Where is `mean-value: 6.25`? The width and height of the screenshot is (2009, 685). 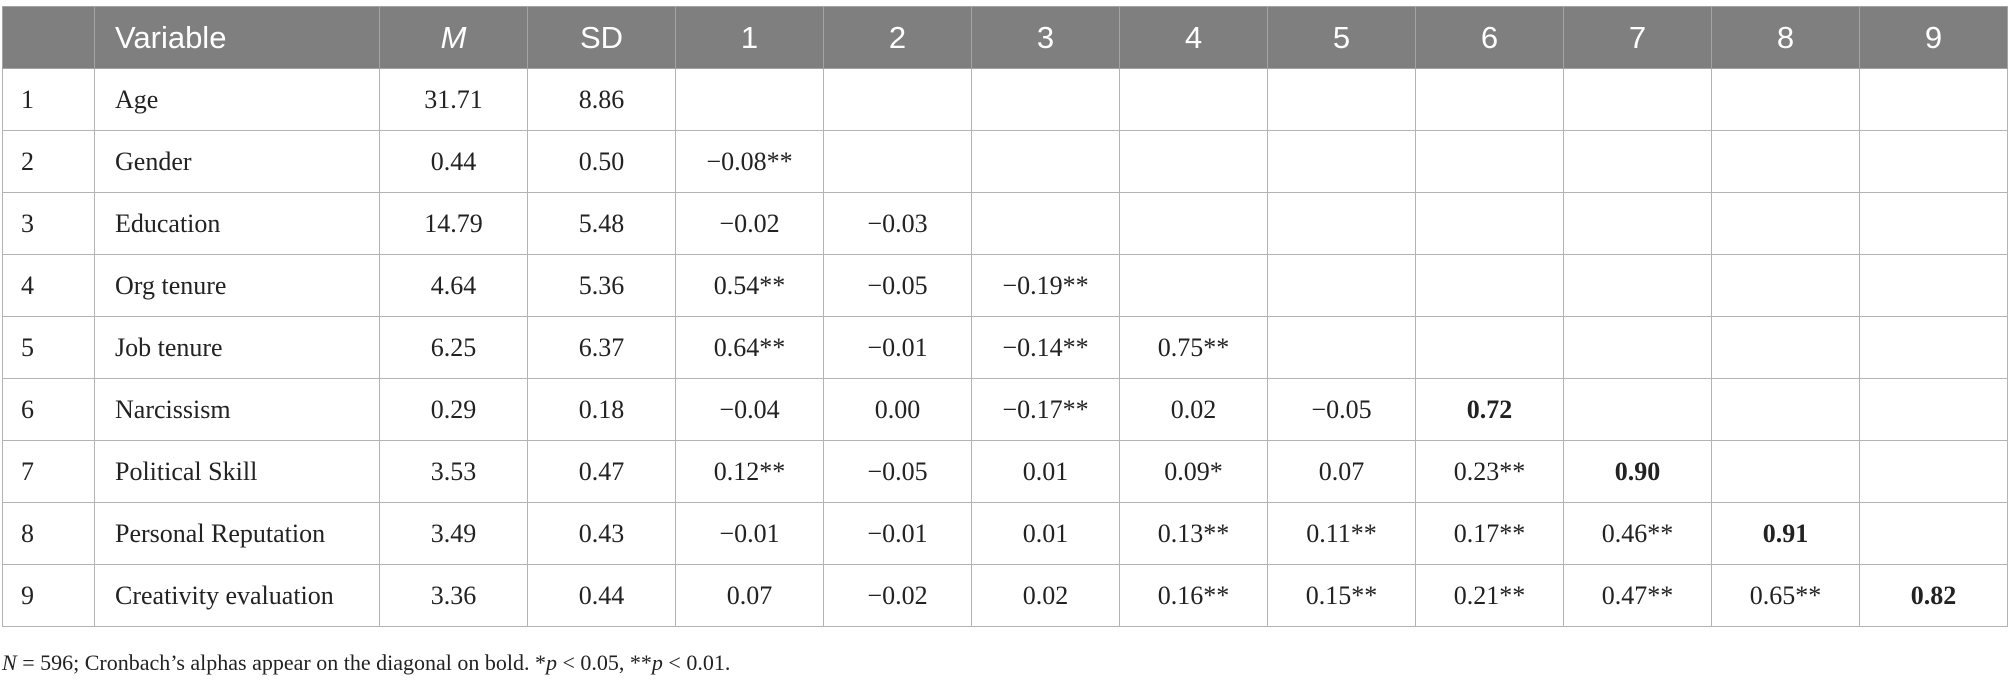 mean-value: 6.25 is located at coordinates (453, 347).